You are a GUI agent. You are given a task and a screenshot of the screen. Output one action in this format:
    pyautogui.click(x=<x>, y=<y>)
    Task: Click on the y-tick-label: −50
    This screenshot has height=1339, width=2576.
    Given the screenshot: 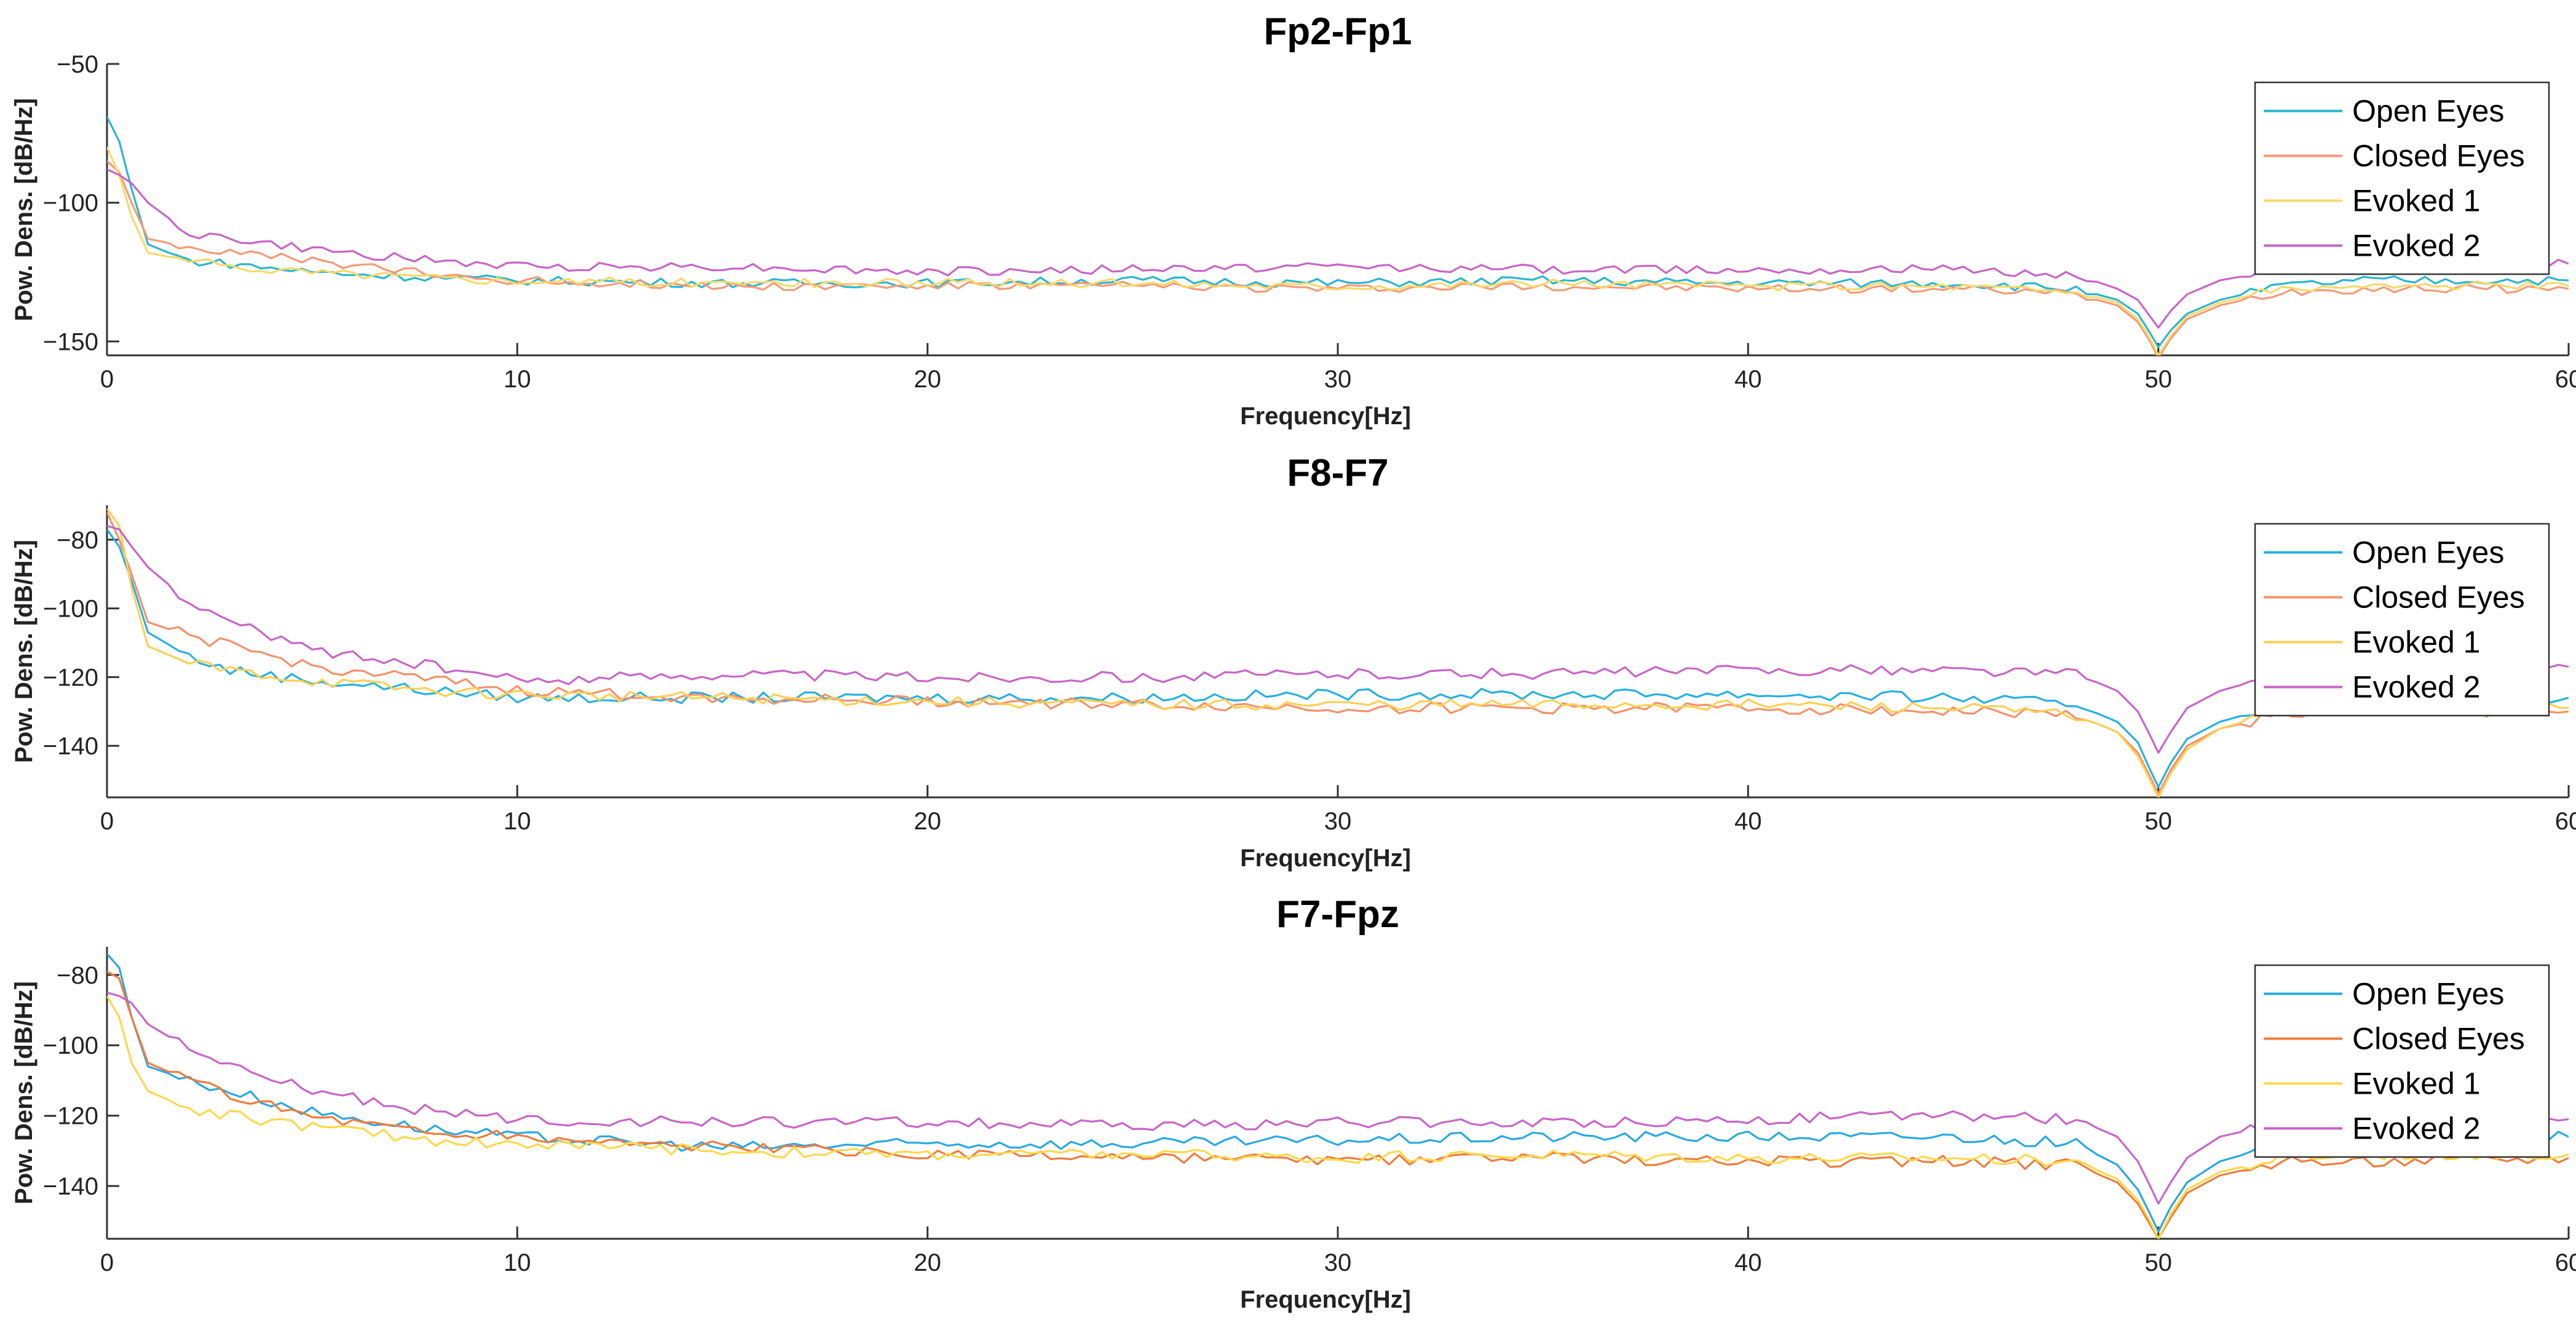 What is the action you would take?
    pyautogui.click(x=77, y=64)
    